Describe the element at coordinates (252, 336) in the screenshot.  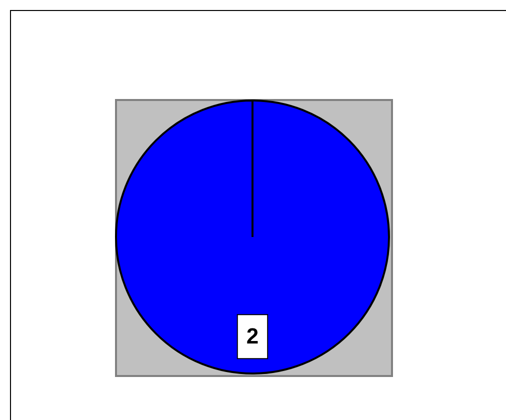
I see `data-label: 2` at that location.